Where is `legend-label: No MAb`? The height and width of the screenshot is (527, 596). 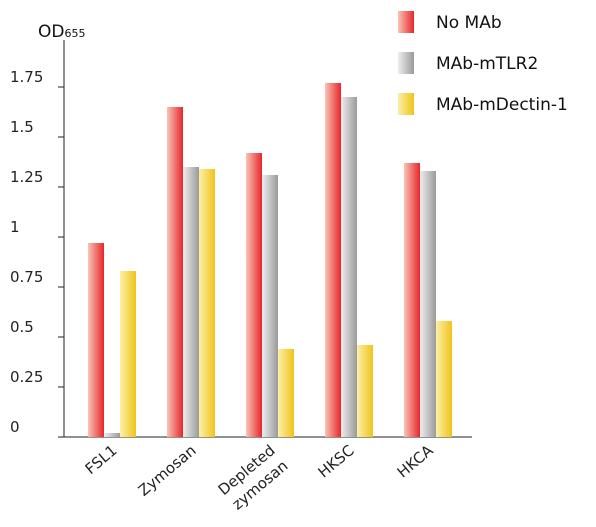
legend-label: No MAb is located at coordinates (469, 23).